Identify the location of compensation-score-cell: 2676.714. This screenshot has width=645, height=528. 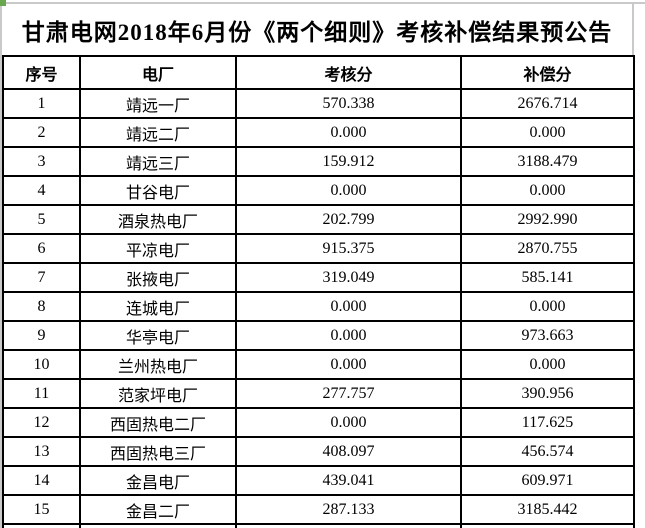
(547, 103).